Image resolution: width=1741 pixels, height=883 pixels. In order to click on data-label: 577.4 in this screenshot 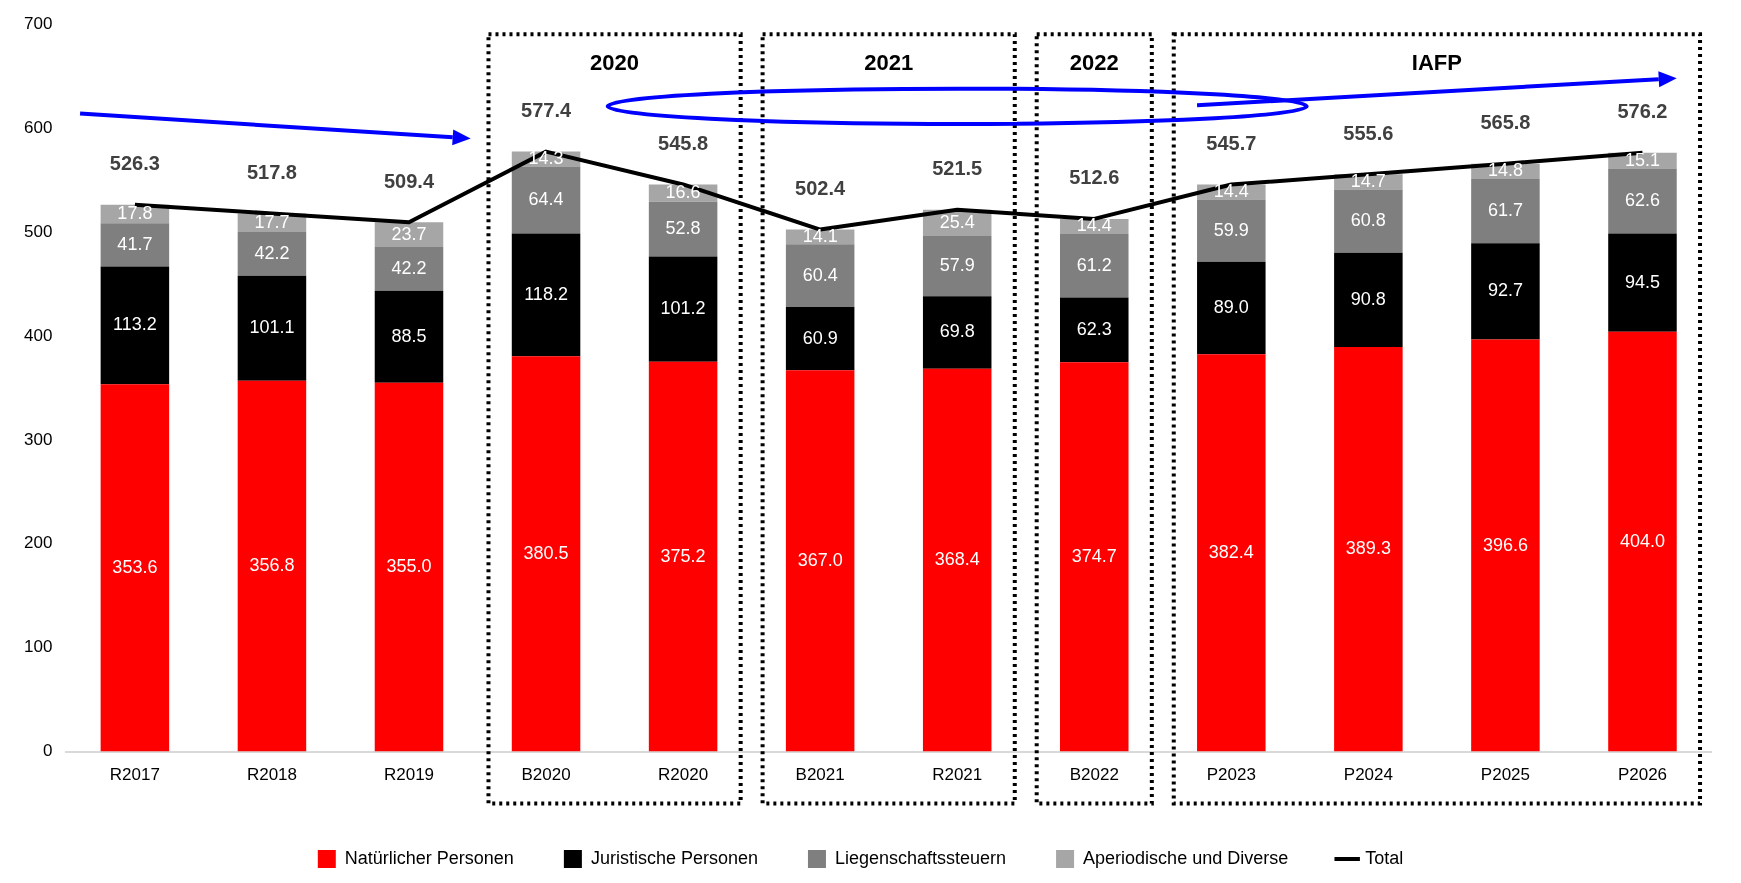, I will do `click(546, 110)`.